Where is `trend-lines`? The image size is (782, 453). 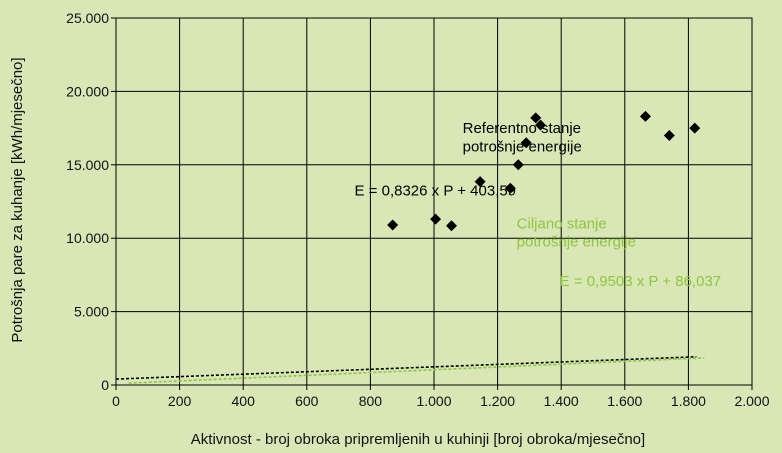
trend-lines is located at coordinates (410, 369).